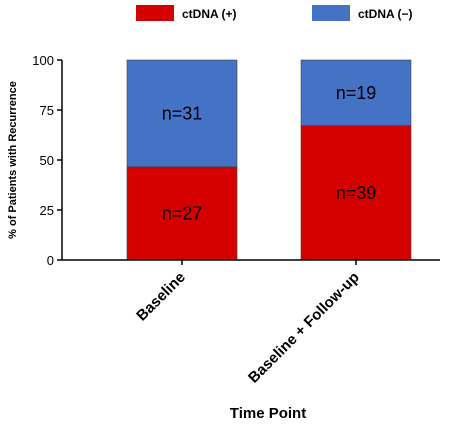  I want to click on x-axis-title: Time Point, so click(268, 413).